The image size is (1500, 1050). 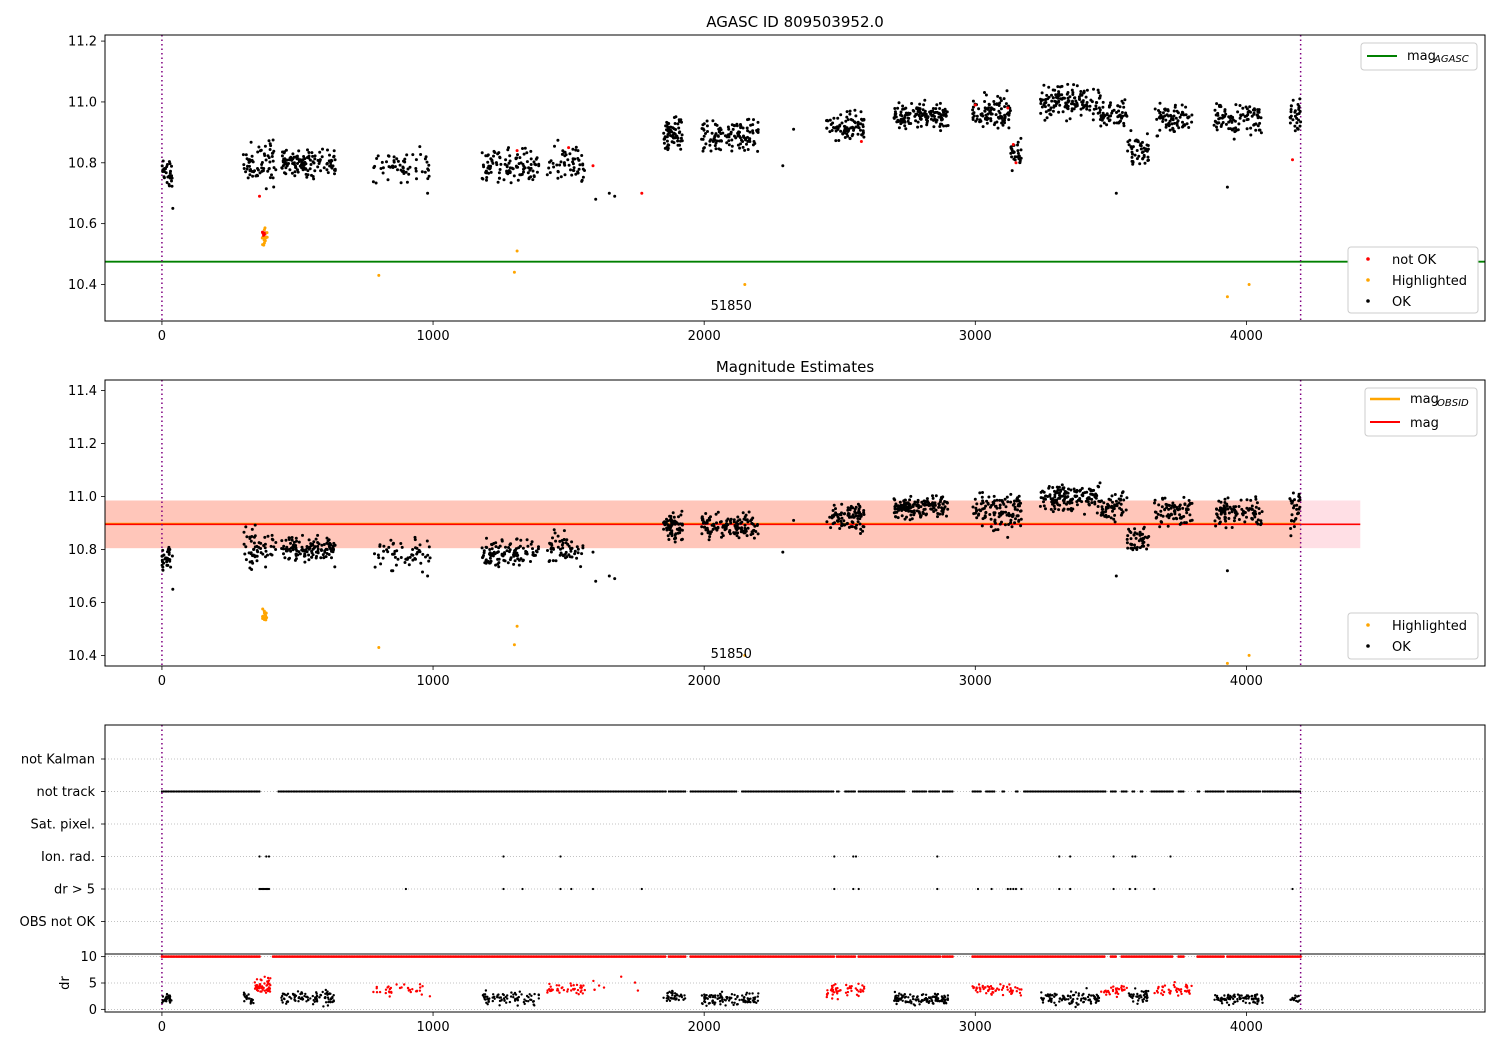 I want to click on x-tick-label: 3000, so click(x=975, y=336).